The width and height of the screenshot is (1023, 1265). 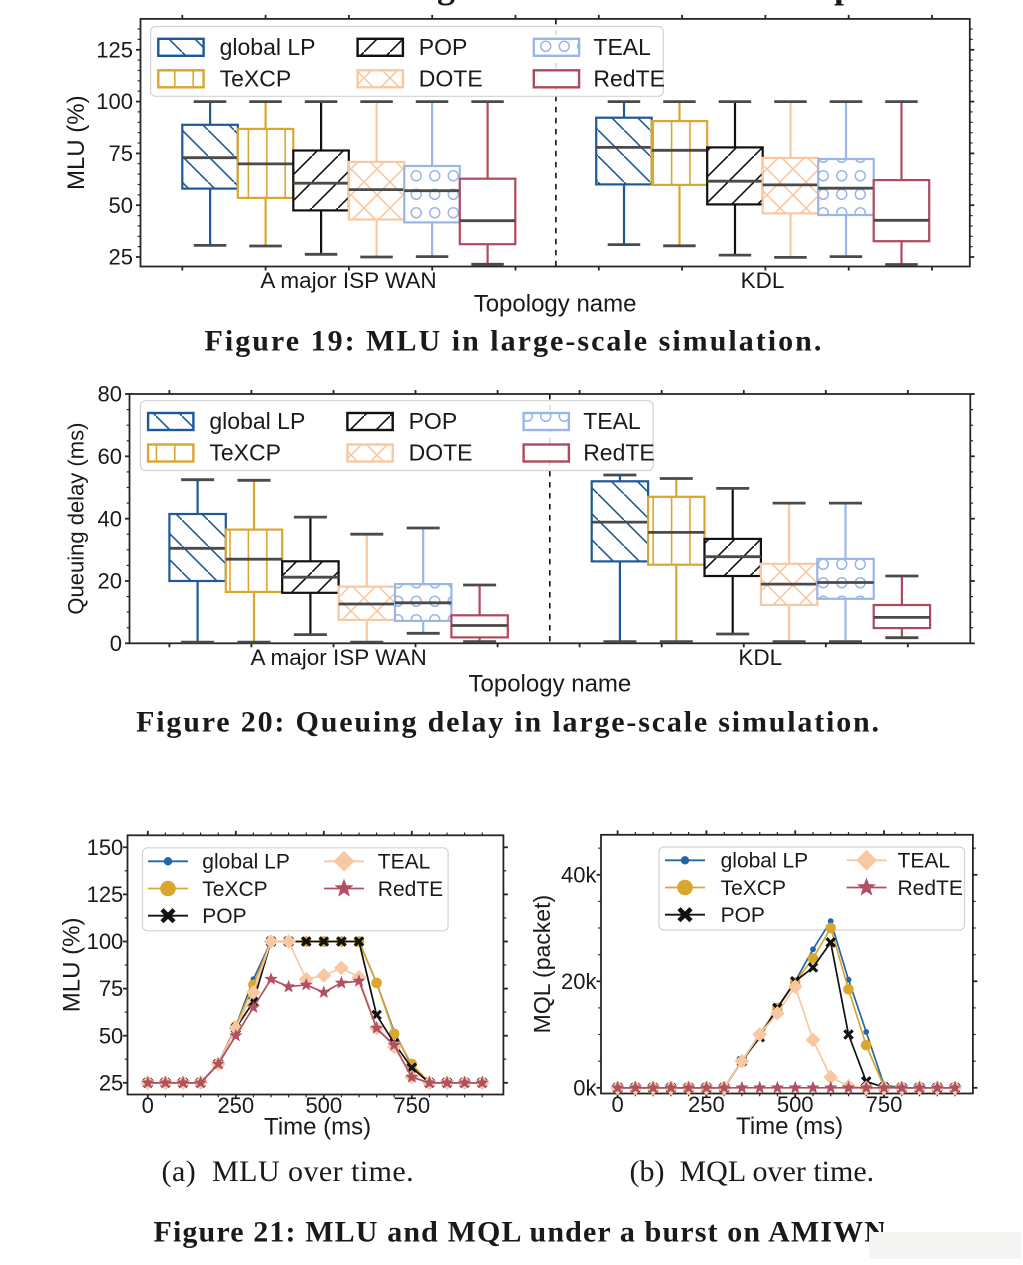 What do you see at coordinates (110, 518) in the screenshot?
I see `svg-text: 40` at bounding box center [110, 518].